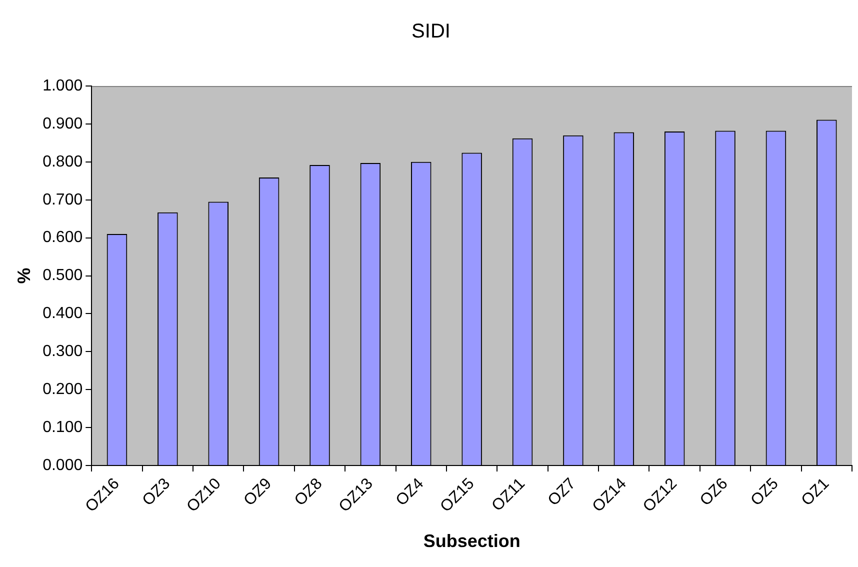 The image size is (858, 567). Describe the element at coordinates (471, 541) in the screenshot. I see `x-axis-title: Subsection` at that location.